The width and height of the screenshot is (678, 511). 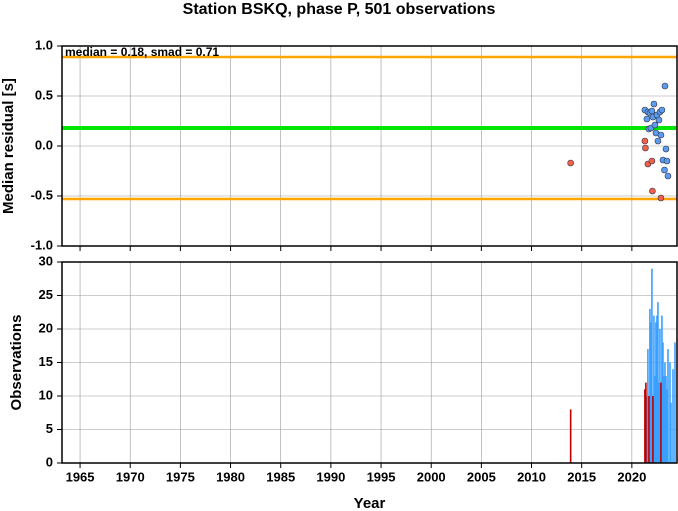 What do you see at coordinates (42, 244) in the screenshot?
I see `y-tick-label: -1.0` at bounding box center [42, 244].